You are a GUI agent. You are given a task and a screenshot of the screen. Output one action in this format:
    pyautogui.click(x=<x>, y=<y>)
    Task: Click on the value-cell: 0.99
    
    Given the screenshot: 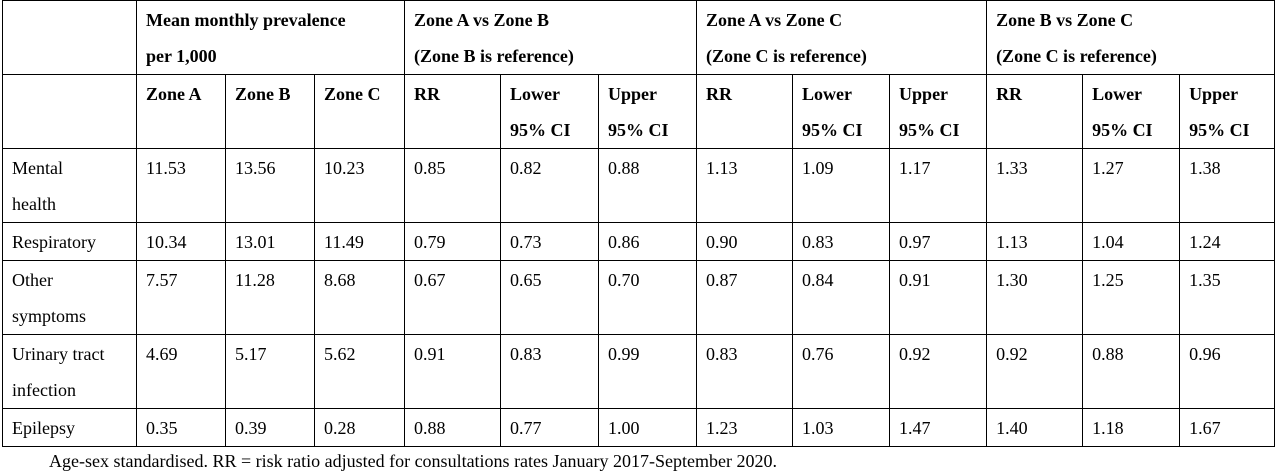 What is the action you would take?
    pyautogui.click(x=648, y=371)
    